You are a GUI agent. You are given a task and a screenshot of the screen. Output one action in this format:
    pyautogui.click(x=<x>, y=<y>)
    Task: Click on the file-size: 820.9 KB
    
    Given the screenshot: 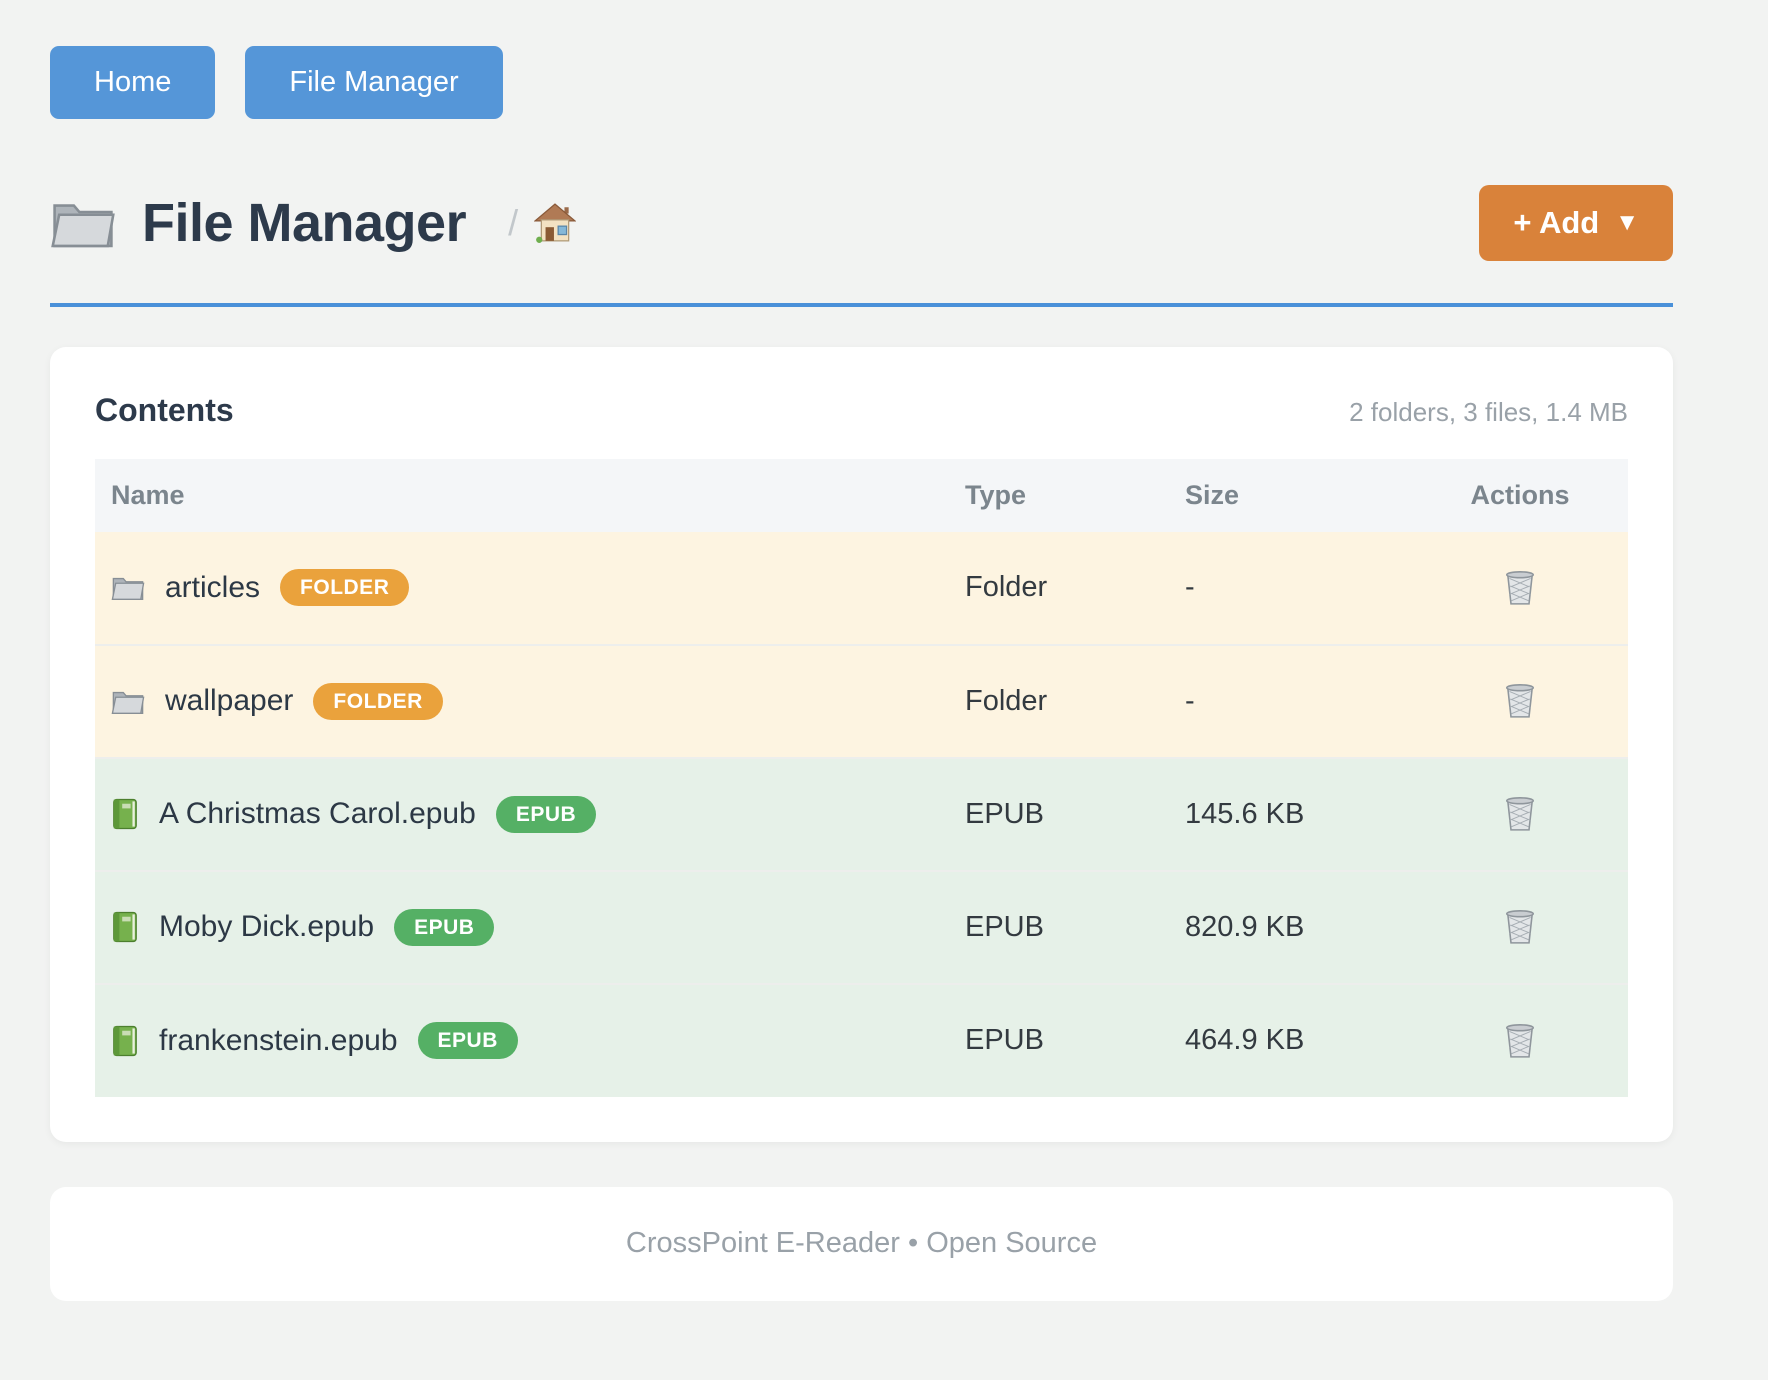 What is the action you would take?
    pyautogui.click(x=1245, y=926)
    